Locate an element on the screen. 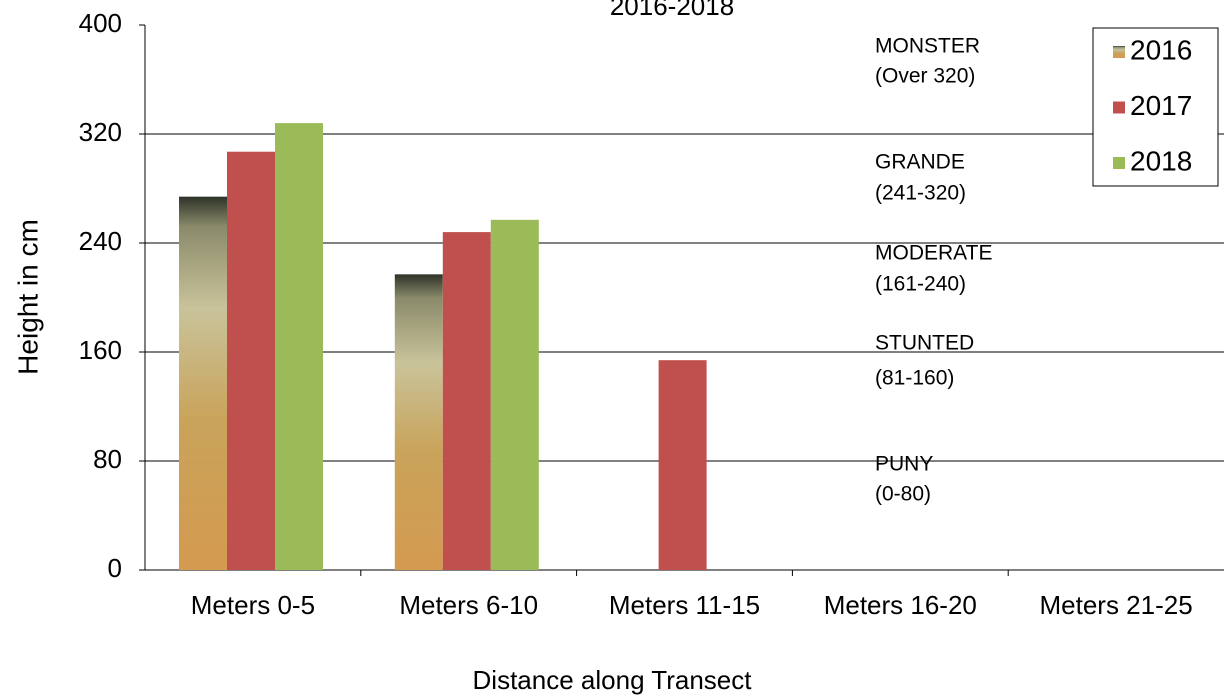 This screenshot has height=698, width=1224. annotation: GRANDE is located at coordinates (920, 162).